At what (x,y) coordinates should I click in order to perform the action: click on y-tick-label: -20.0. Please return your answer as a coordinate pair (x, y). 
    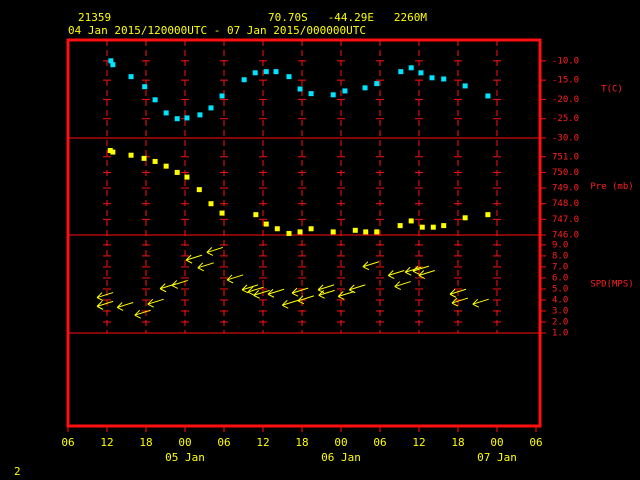
    Looking at the image, I should click on (565, 100).